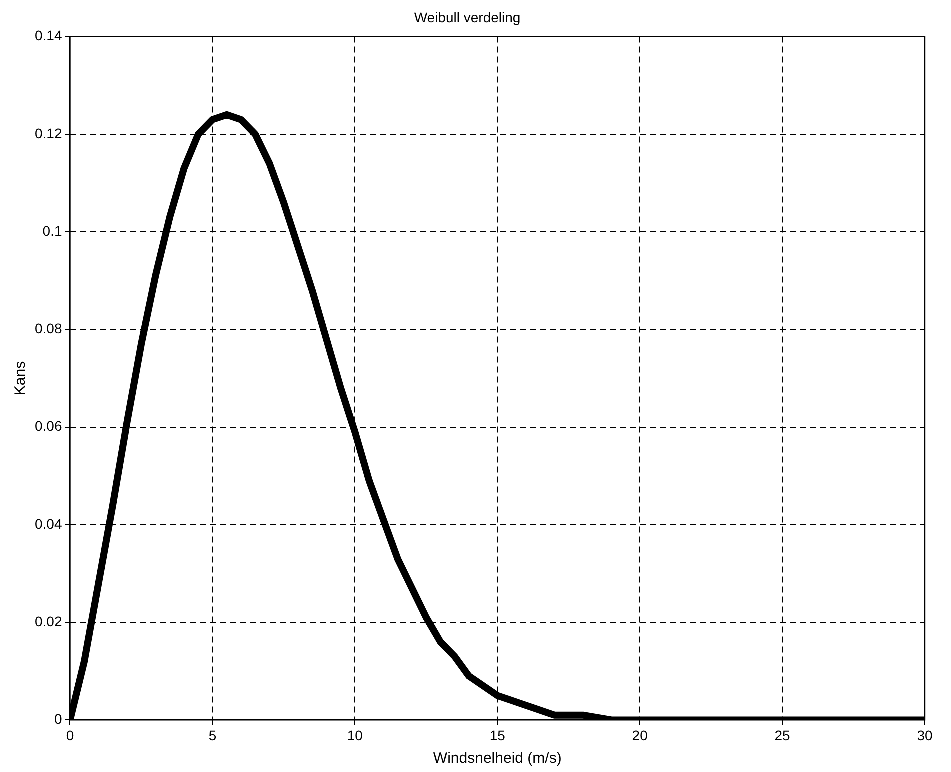 This screenshot has width=951, height=772. What do you see at coordinates (58, 719) in the screenshot?
I see `y-tick-label: 0` at bounding box center [58, 719].